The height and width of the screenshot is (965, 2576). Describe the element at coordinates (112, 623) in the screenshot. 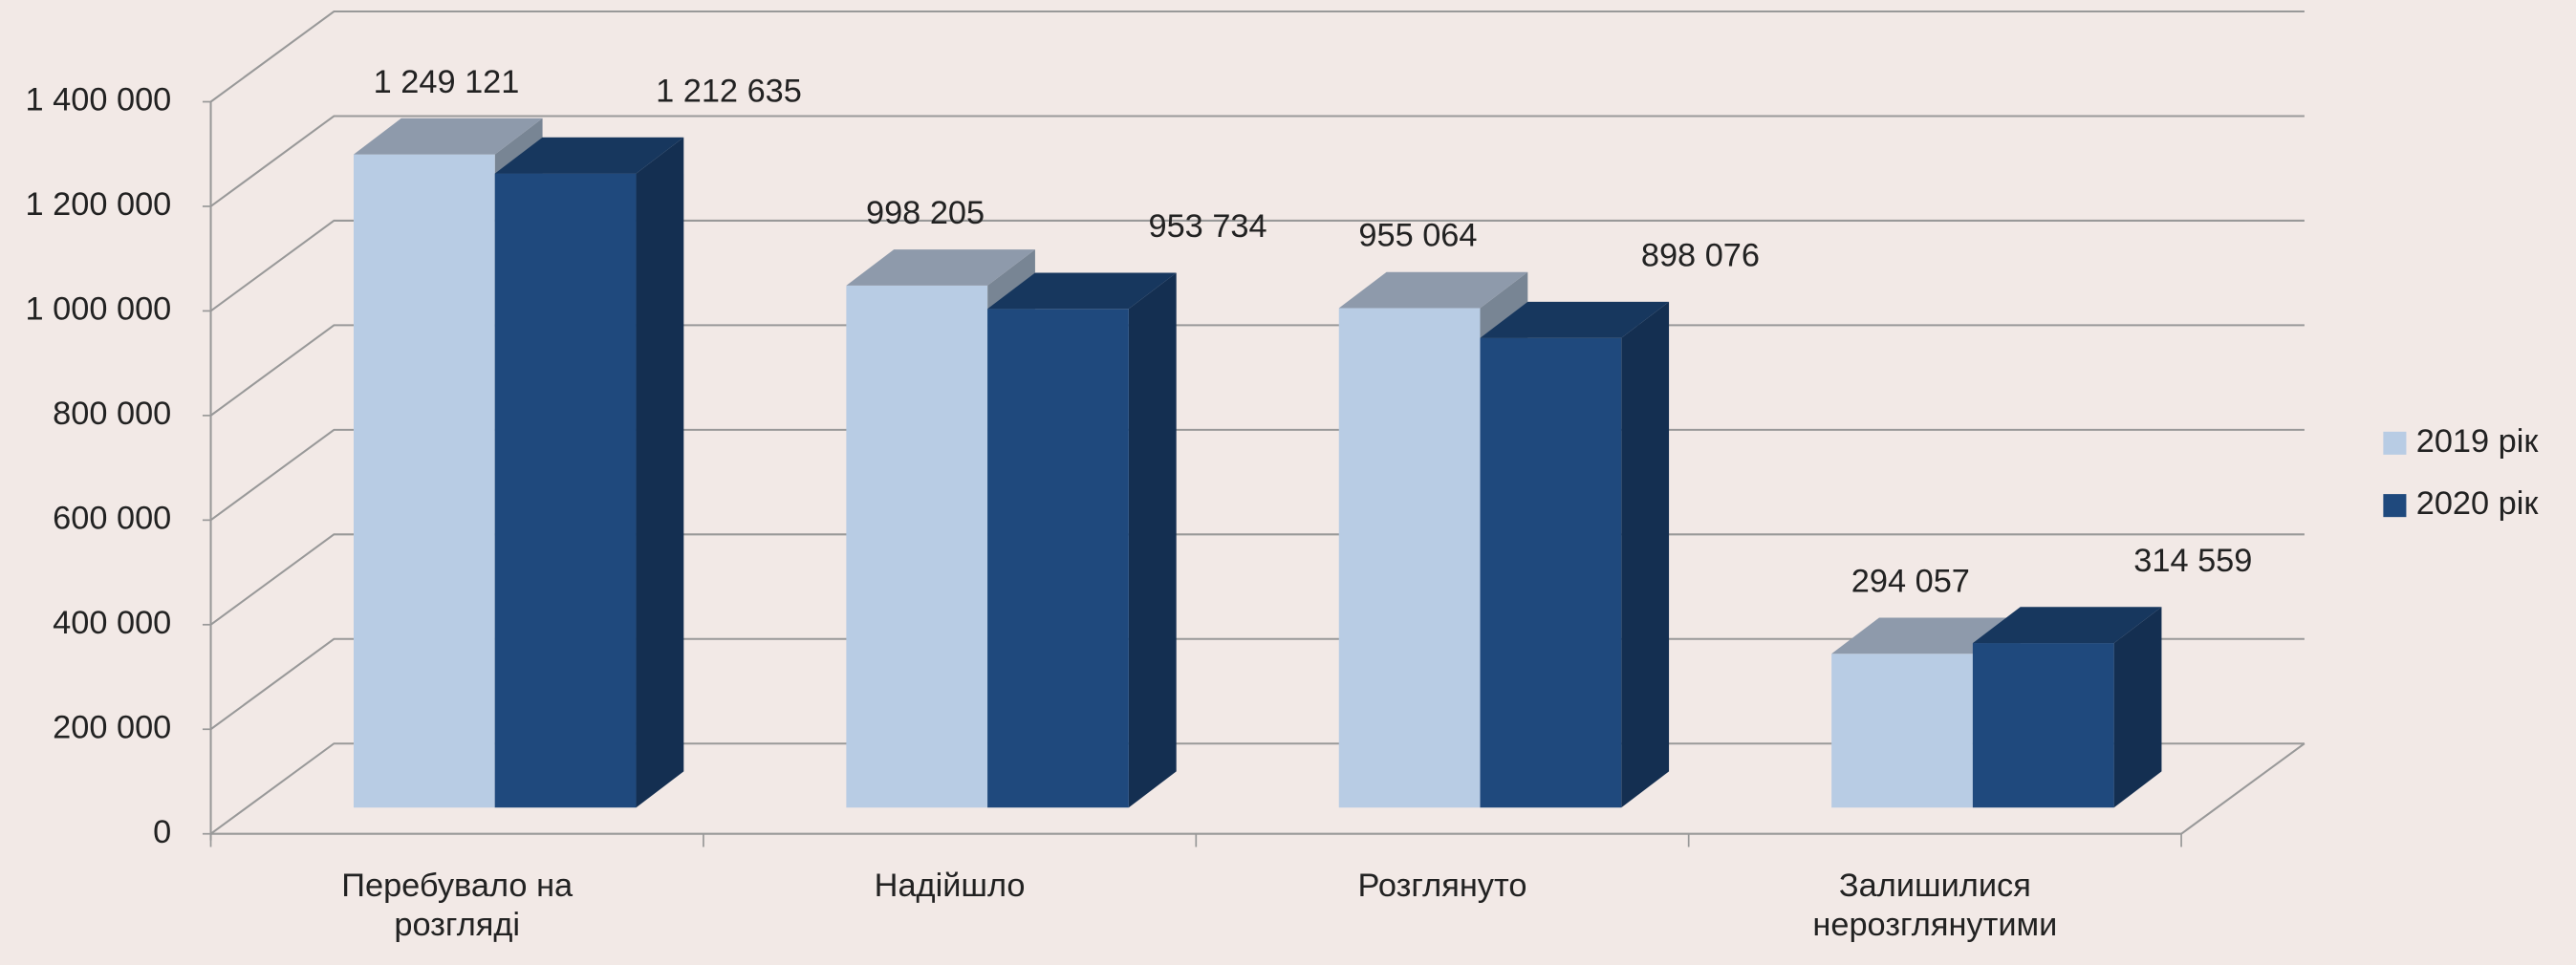

I see `y-tick-label: 400 000` at that location.